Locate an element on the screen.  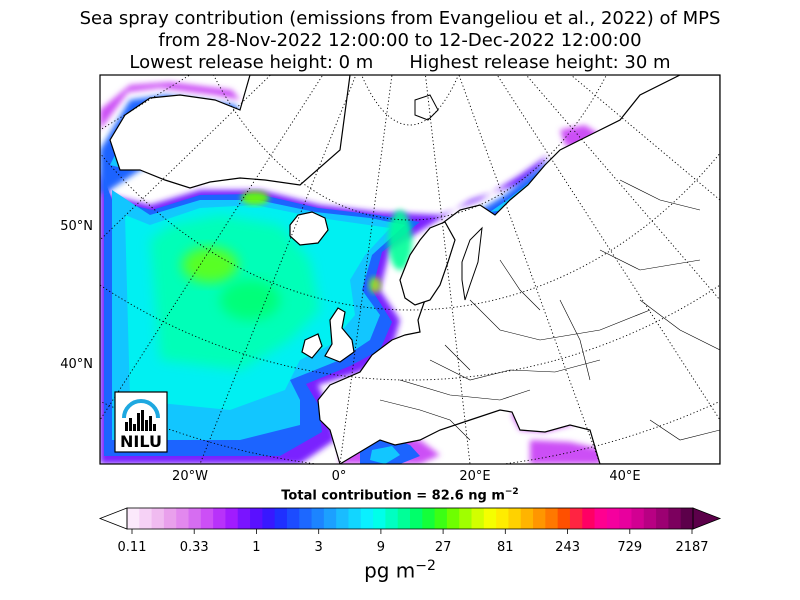
colorbar-tick-label: 243 is located at coordinates (567, 547).